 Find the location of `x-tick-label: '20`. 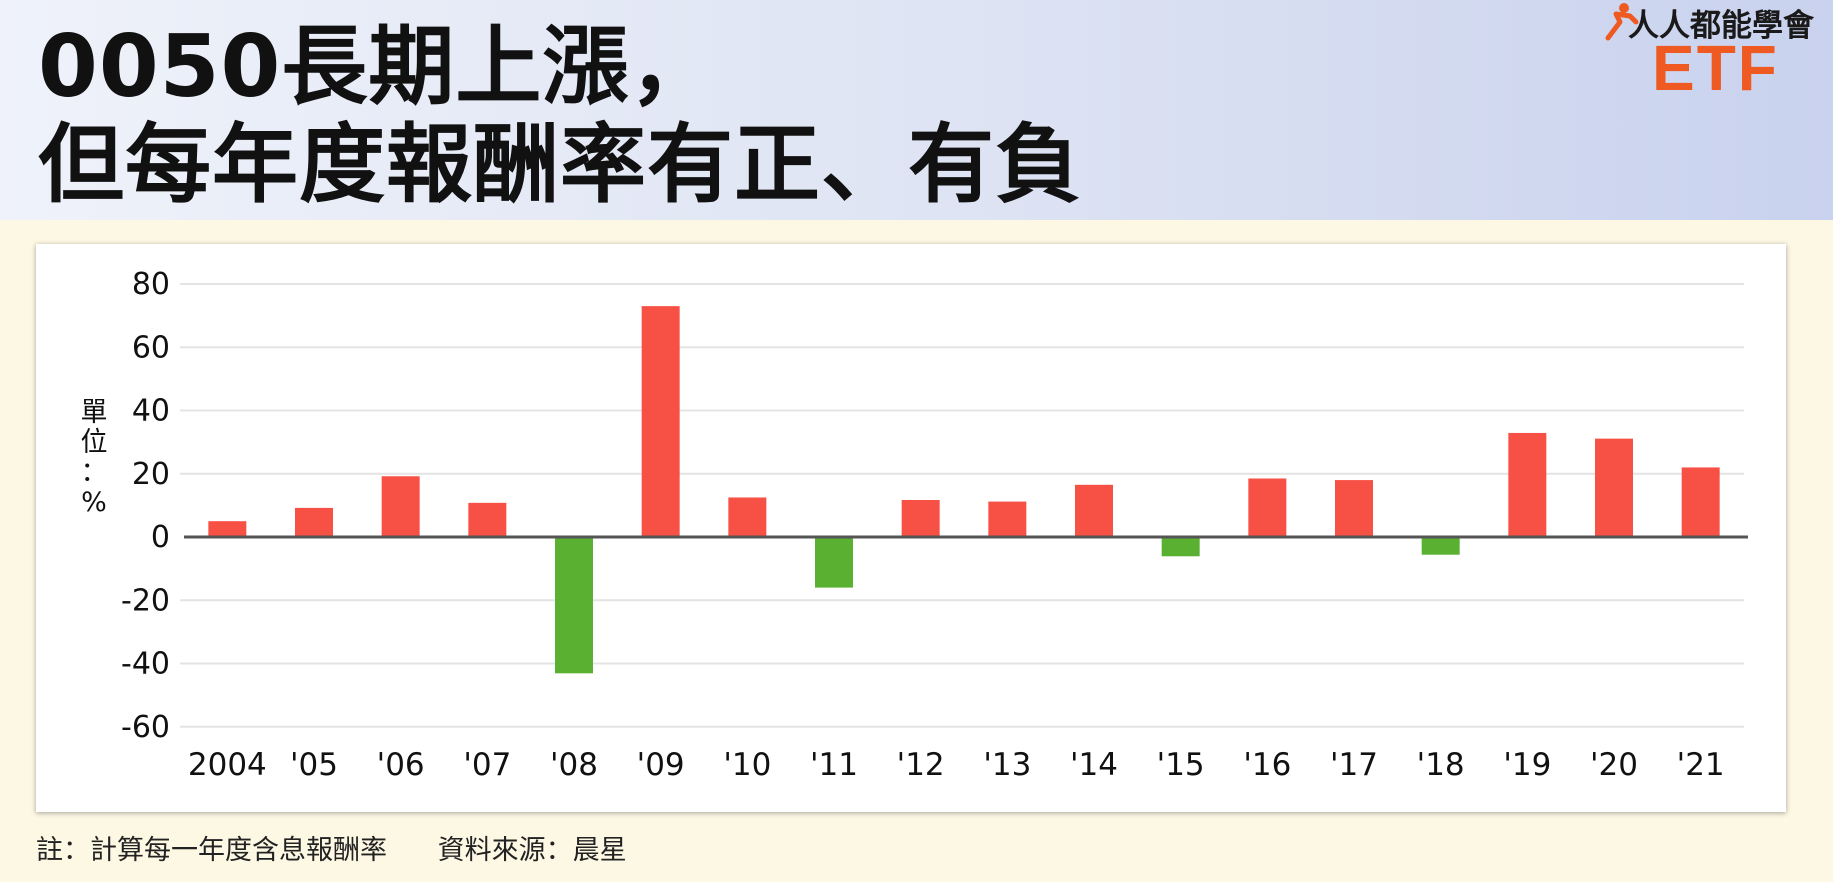

x-tick-label: '20 is located at coordinates (1614, 765).